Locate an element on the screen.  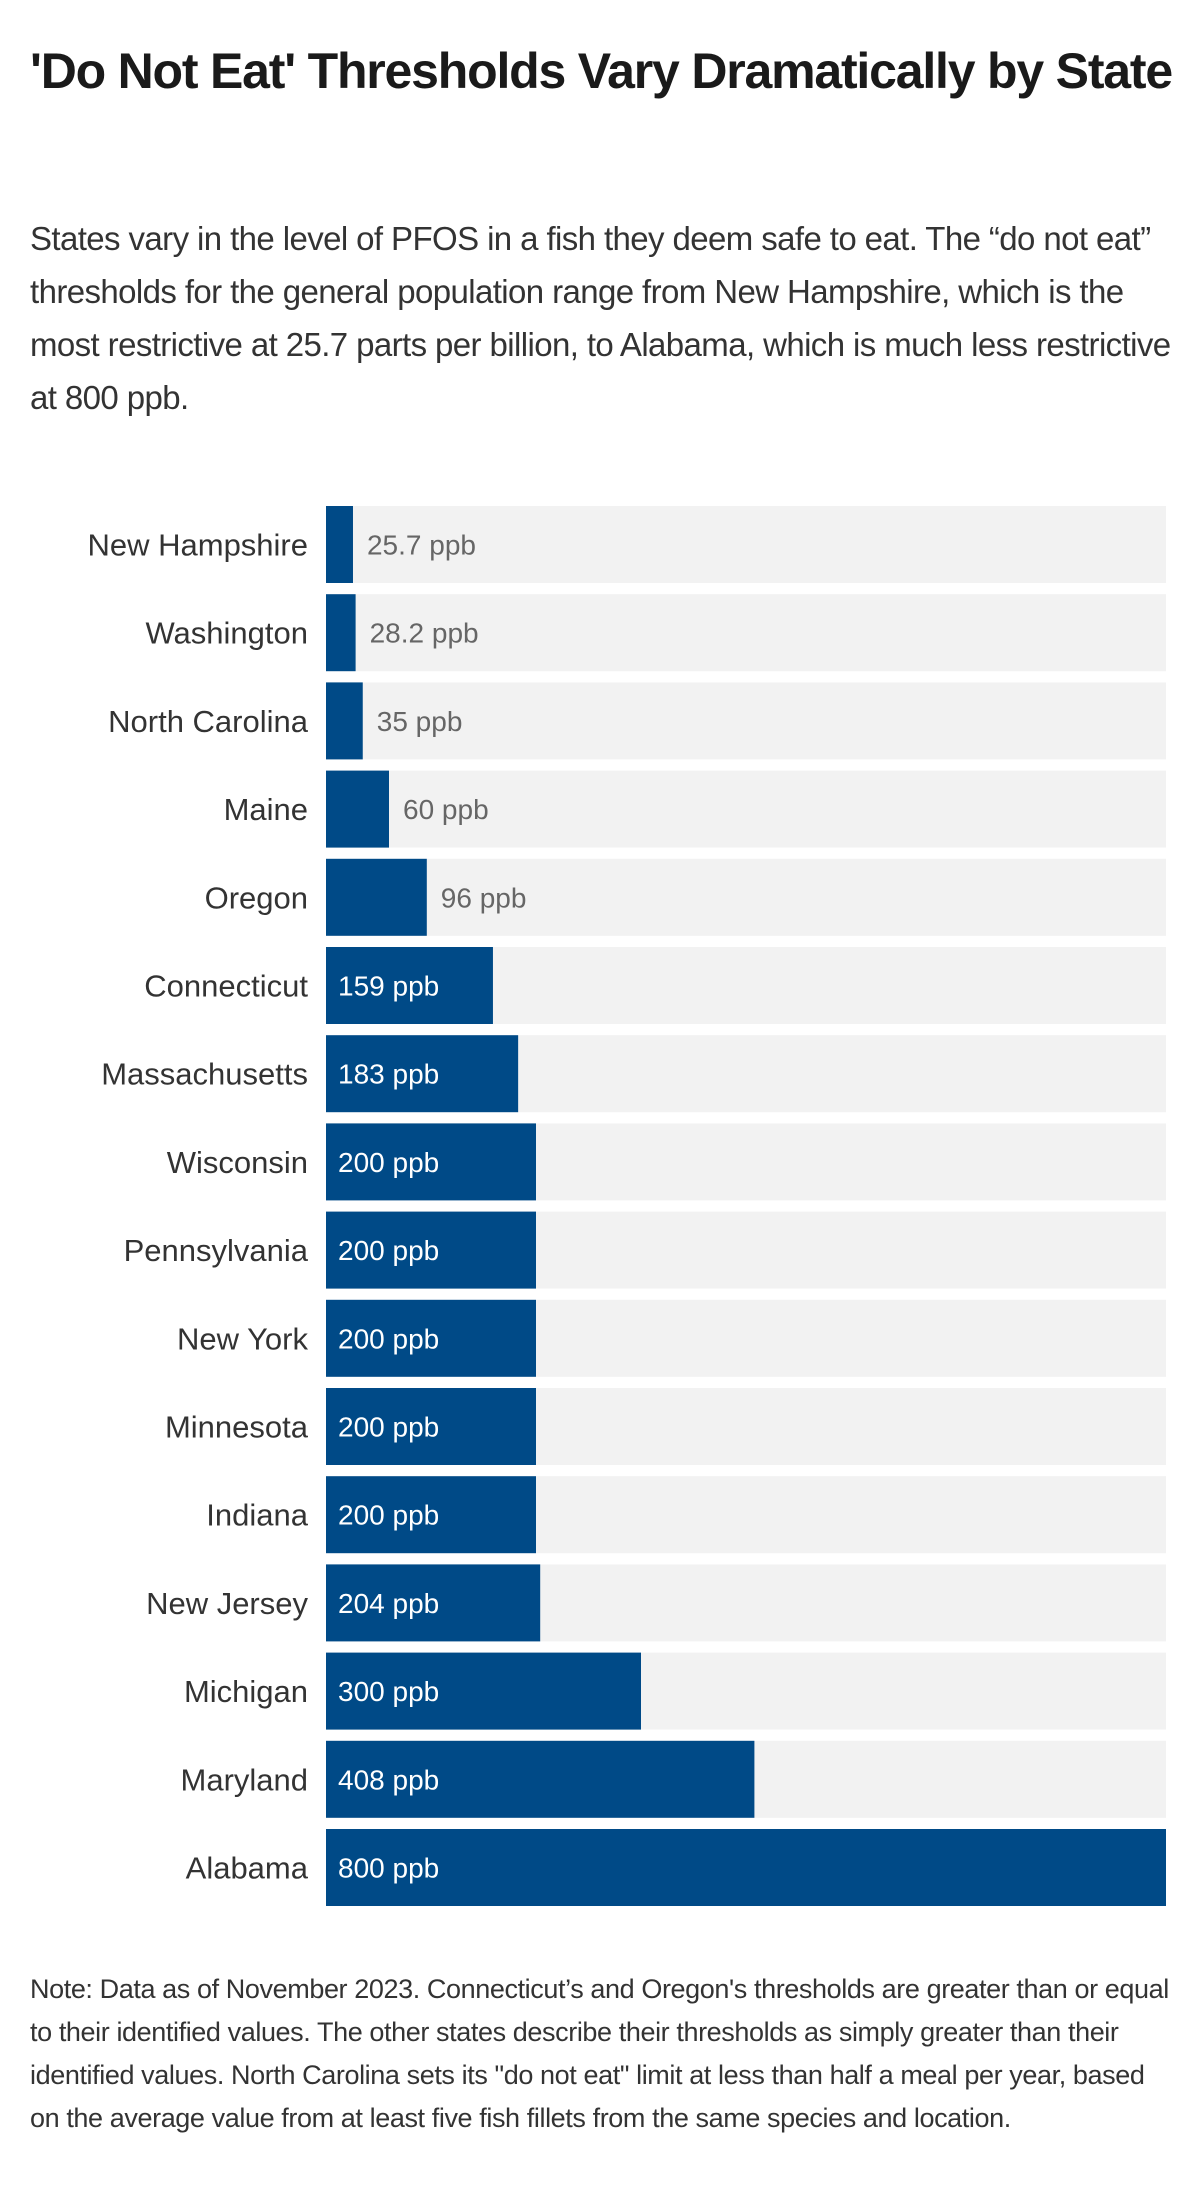
category-label: New Jersey is located at coordinates (227, 1603).